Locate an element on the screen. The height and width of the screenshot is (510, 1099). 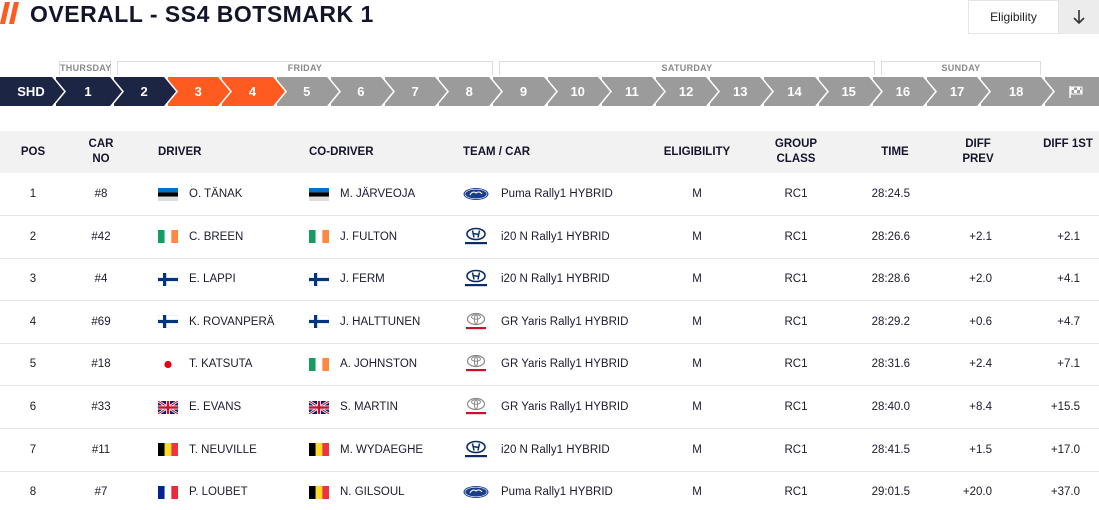
cell-driver: K. ROVANPERÄ is located at coordinates (230, 322).